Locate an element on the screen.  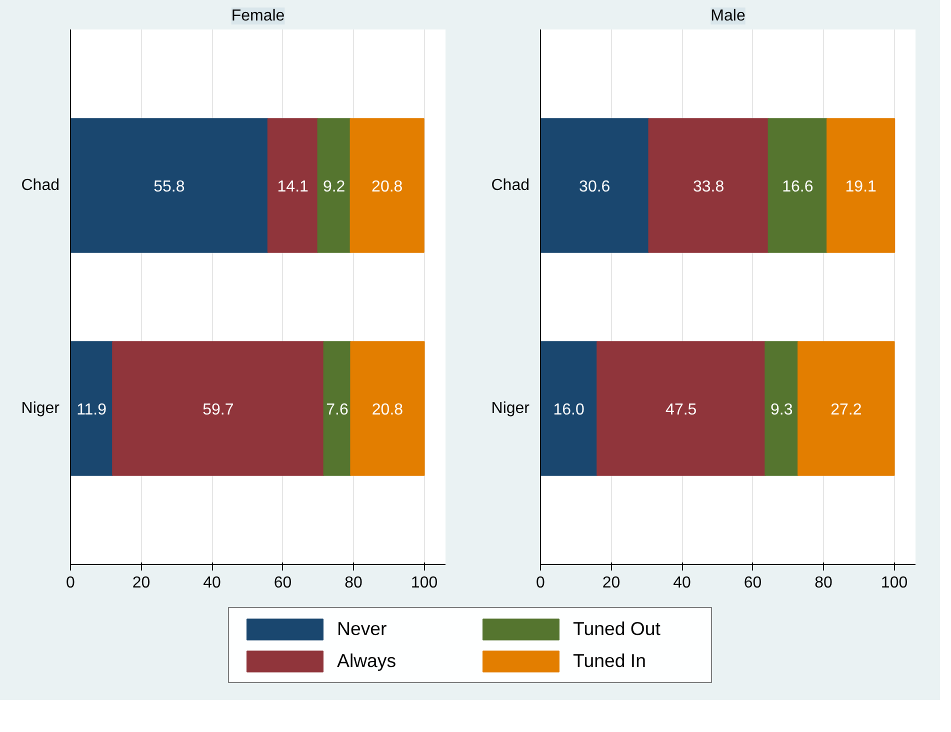
data-label: 7.6 is located at coordinates (337, 409).